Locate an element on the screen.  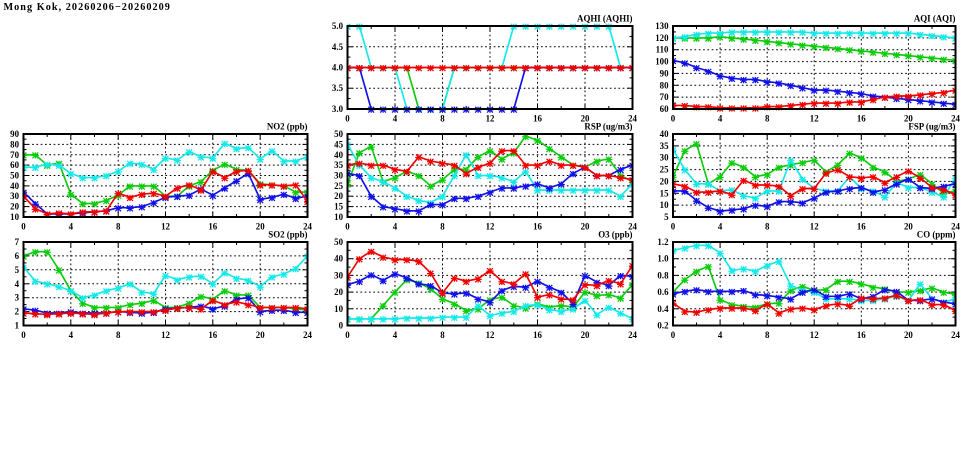
svg-text: 0.6 is located at coordinates (663, 292).